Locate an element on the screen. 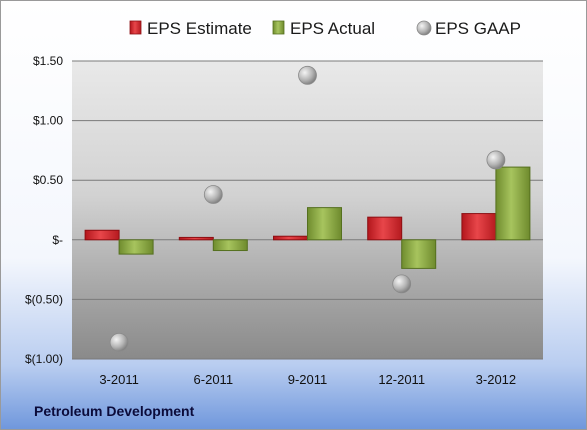 The image size is (587, 430). bar-eps-actual-3-2011 is located at coordinates (136, 247).